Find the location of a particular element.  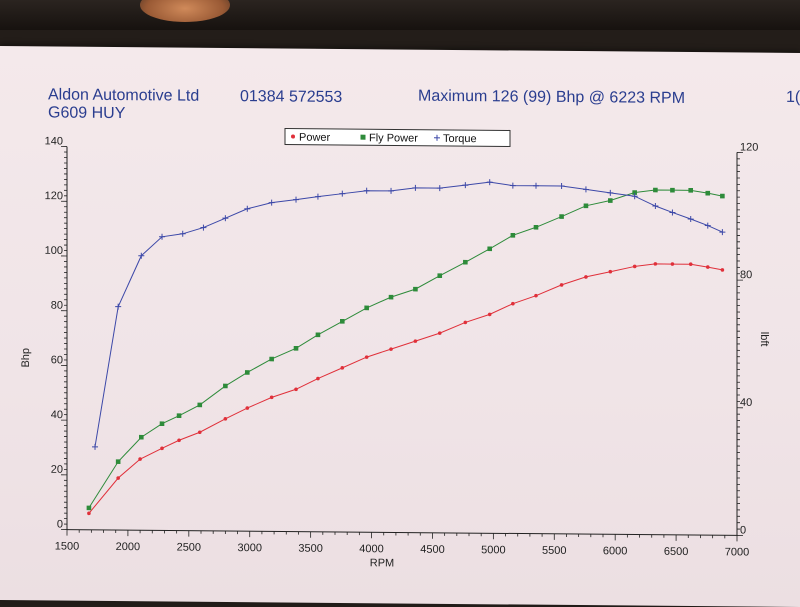

x-tick-label: 1500 is located at coordinates (67, 546).